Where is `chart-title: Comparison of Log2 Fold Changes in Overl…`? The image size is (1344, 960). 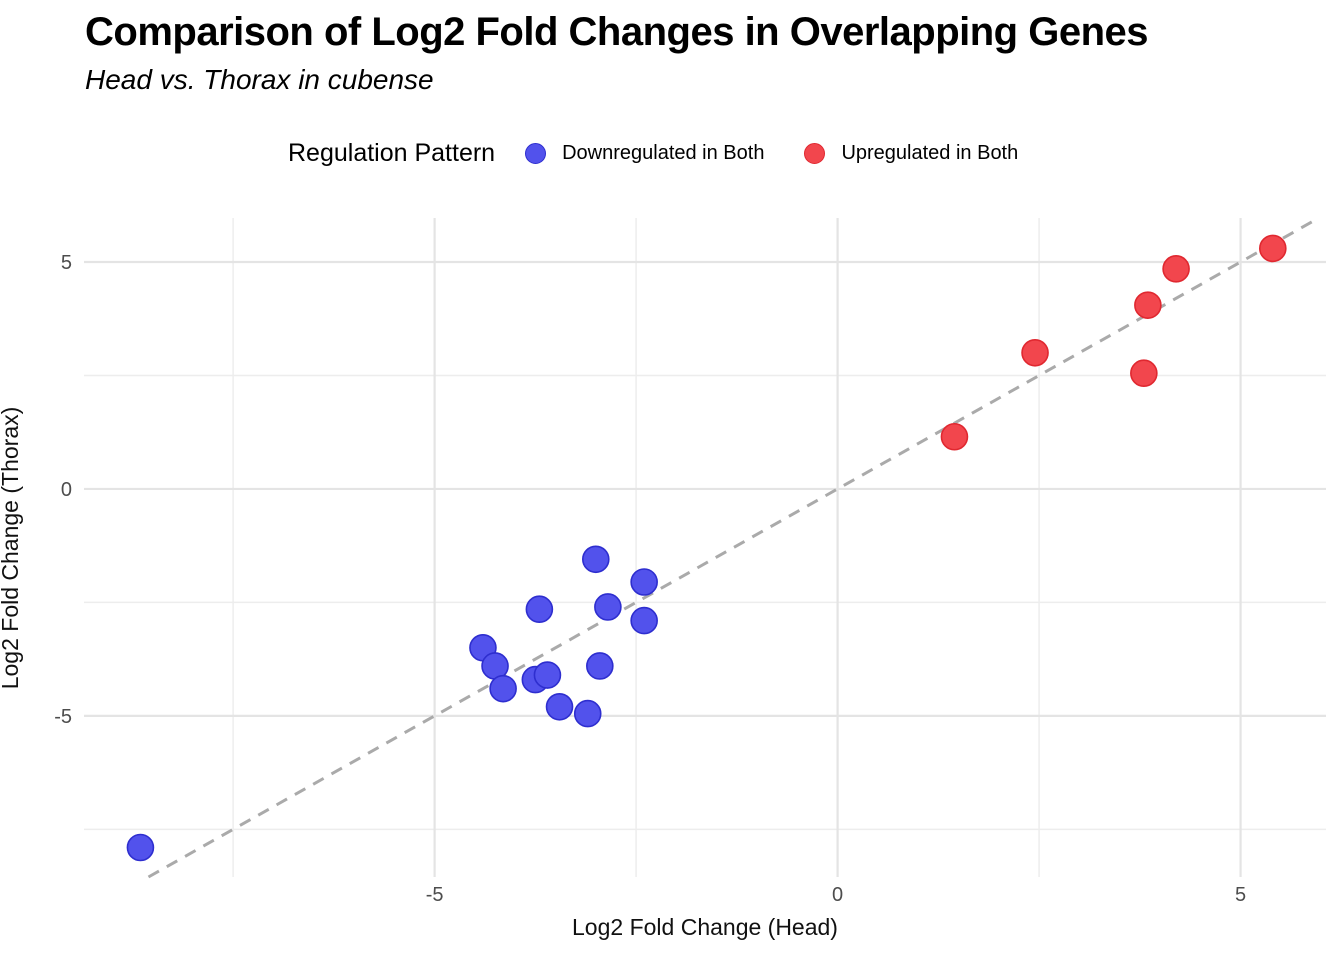 chart-title: Comparison of Log2 Fold Changes in Overl… is located at coordinates (617, 32).